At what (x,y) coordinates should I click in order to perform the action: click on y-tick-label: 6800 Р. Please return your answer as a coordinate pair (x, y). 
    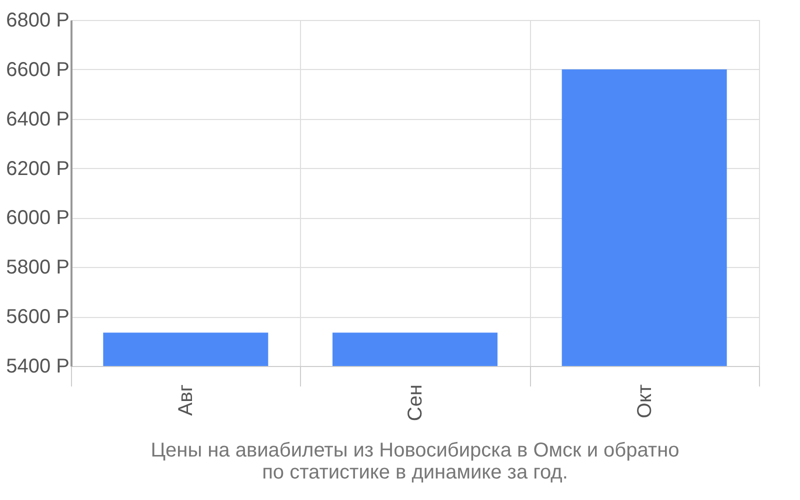
    Looking at the image, I should click on (38, 21).